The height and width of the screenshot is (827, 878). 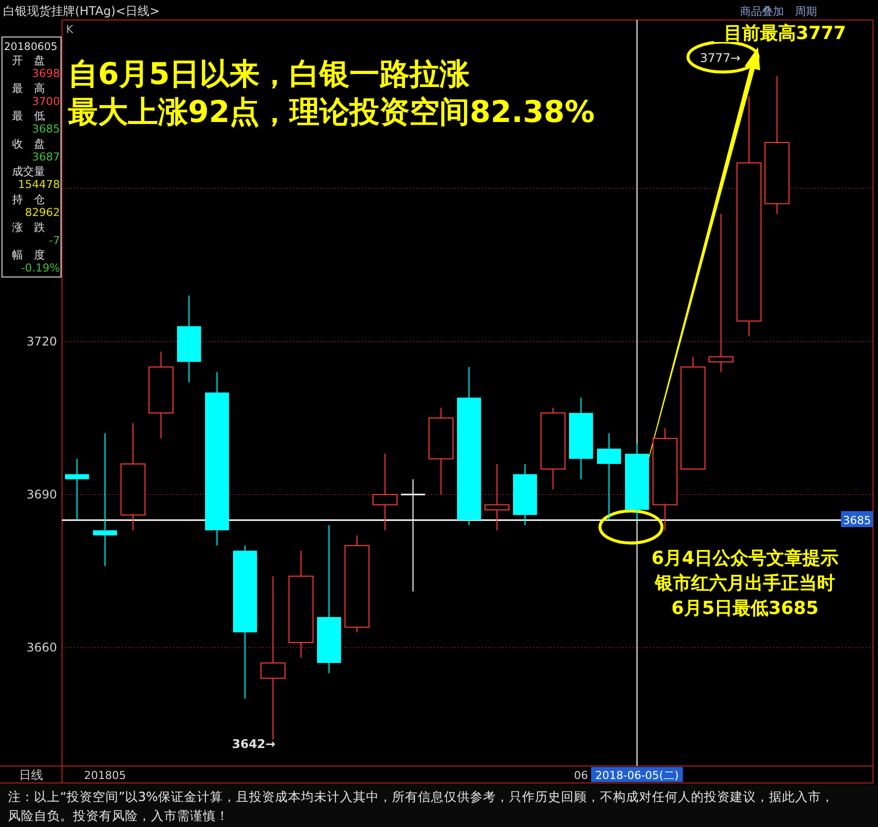 What do you see at coordinates (28, 88) in the screenshot?
I see `text: 最 高` at bounding box center [28, 88].